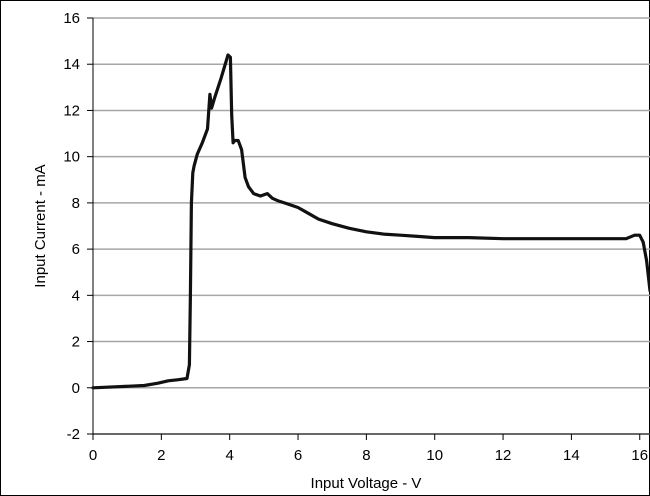 Image resolution: width=650 pixels, height=496 pixels. Describe the element at coordinates (76, 342) in the screenshot. I see `y-tick-label: 2` at that location.